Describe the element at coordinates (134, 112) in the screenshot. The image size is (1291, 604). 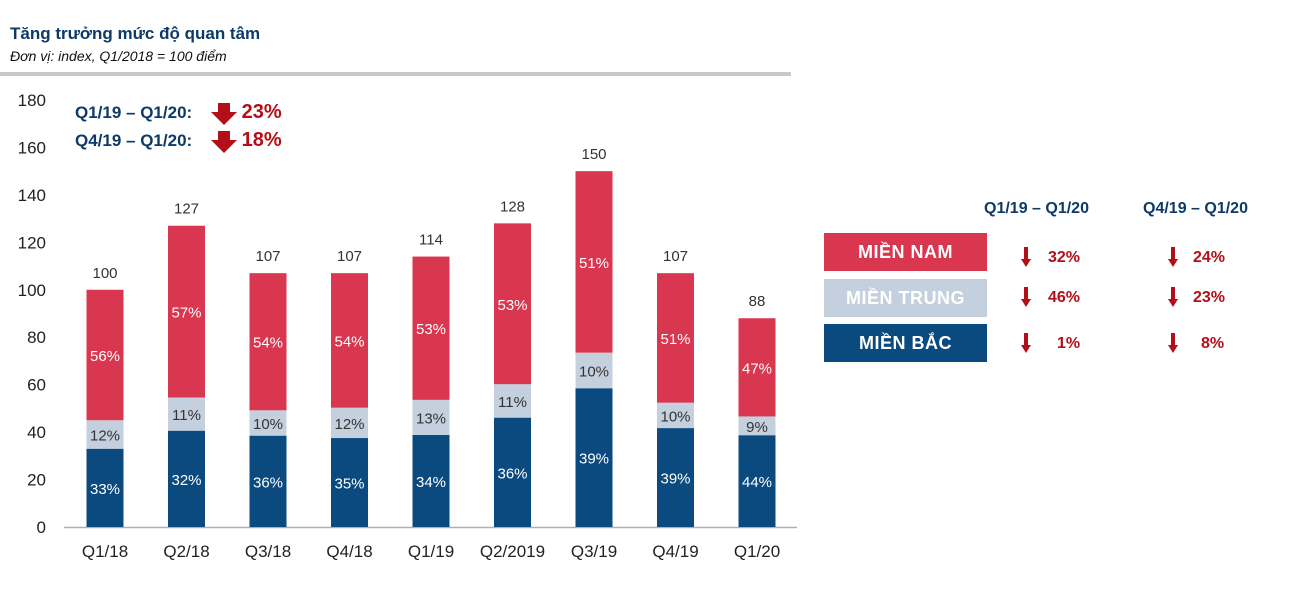
I see `summary-yoy-label: Q1/19 – Q1/20:` at that location.